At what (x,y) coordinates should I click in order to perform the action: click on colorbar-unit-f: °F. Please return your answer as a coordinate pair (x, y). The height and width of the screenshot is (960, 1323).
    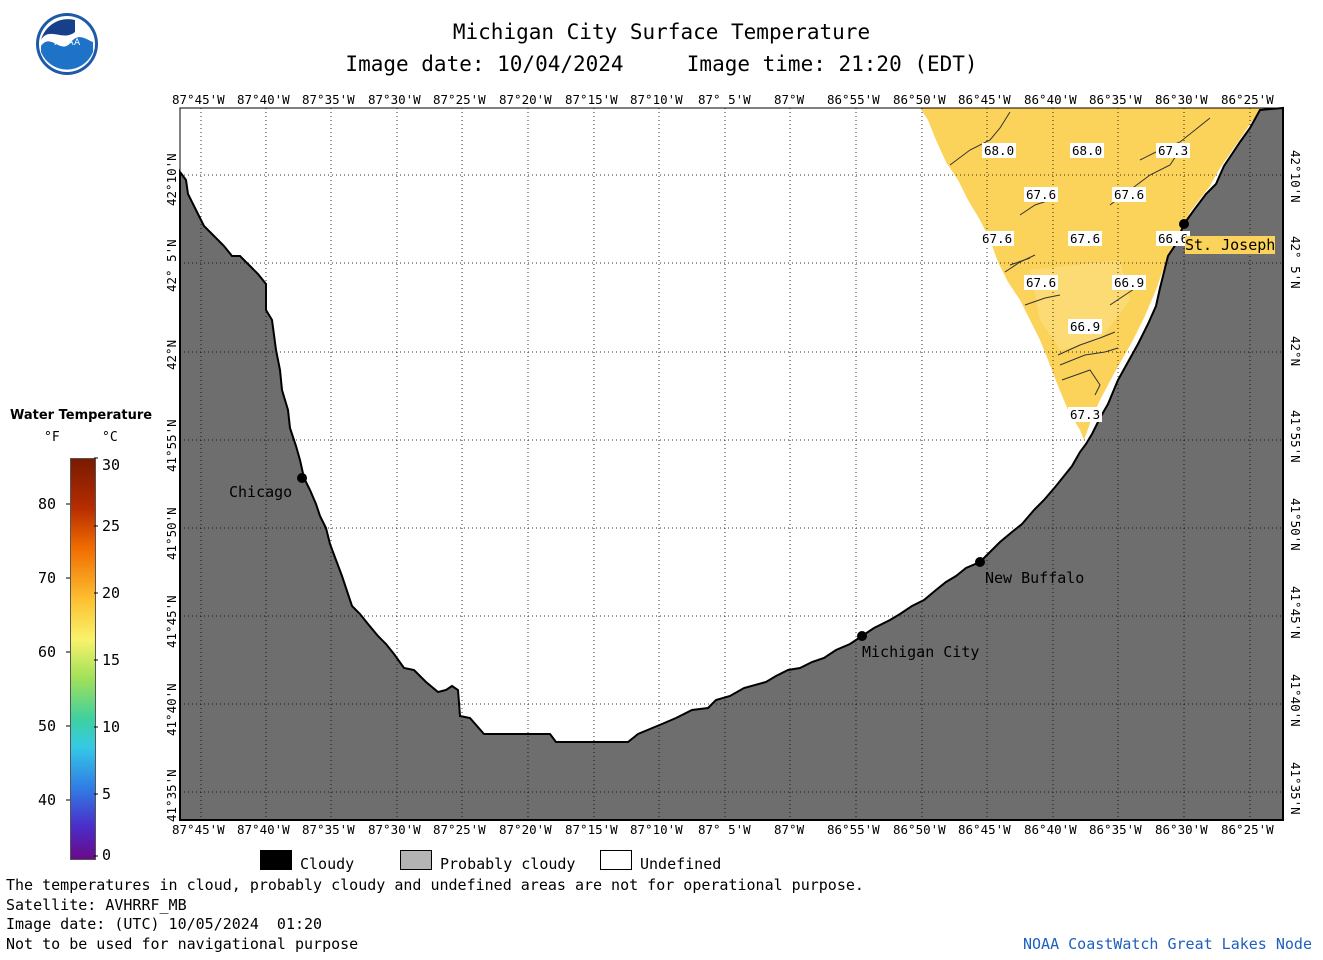
    Looking at the image, I should click on (52, 437).